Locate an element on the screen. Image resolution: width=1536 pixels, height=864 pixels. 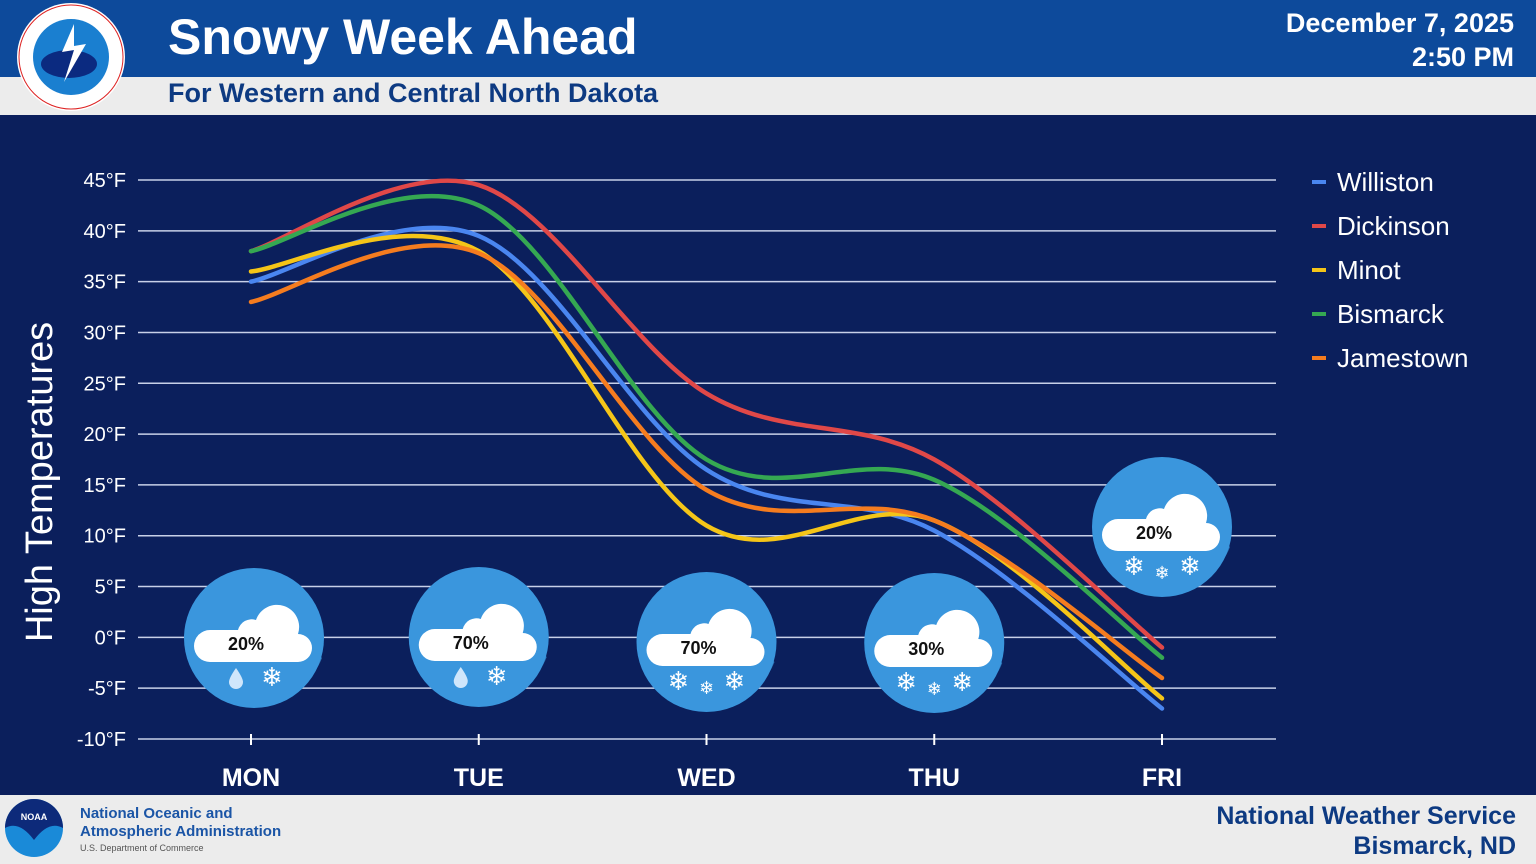
subtitle-bar is located at coordinates (768, 96).